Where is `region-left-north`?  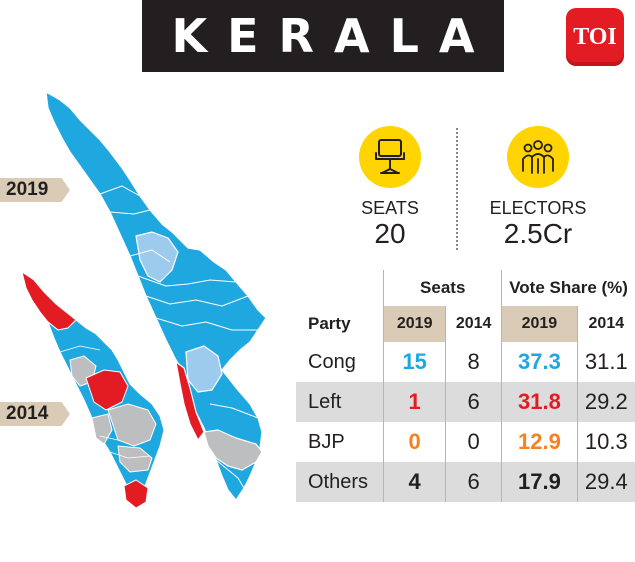
region-left-north is located at coordinates (49, 301).